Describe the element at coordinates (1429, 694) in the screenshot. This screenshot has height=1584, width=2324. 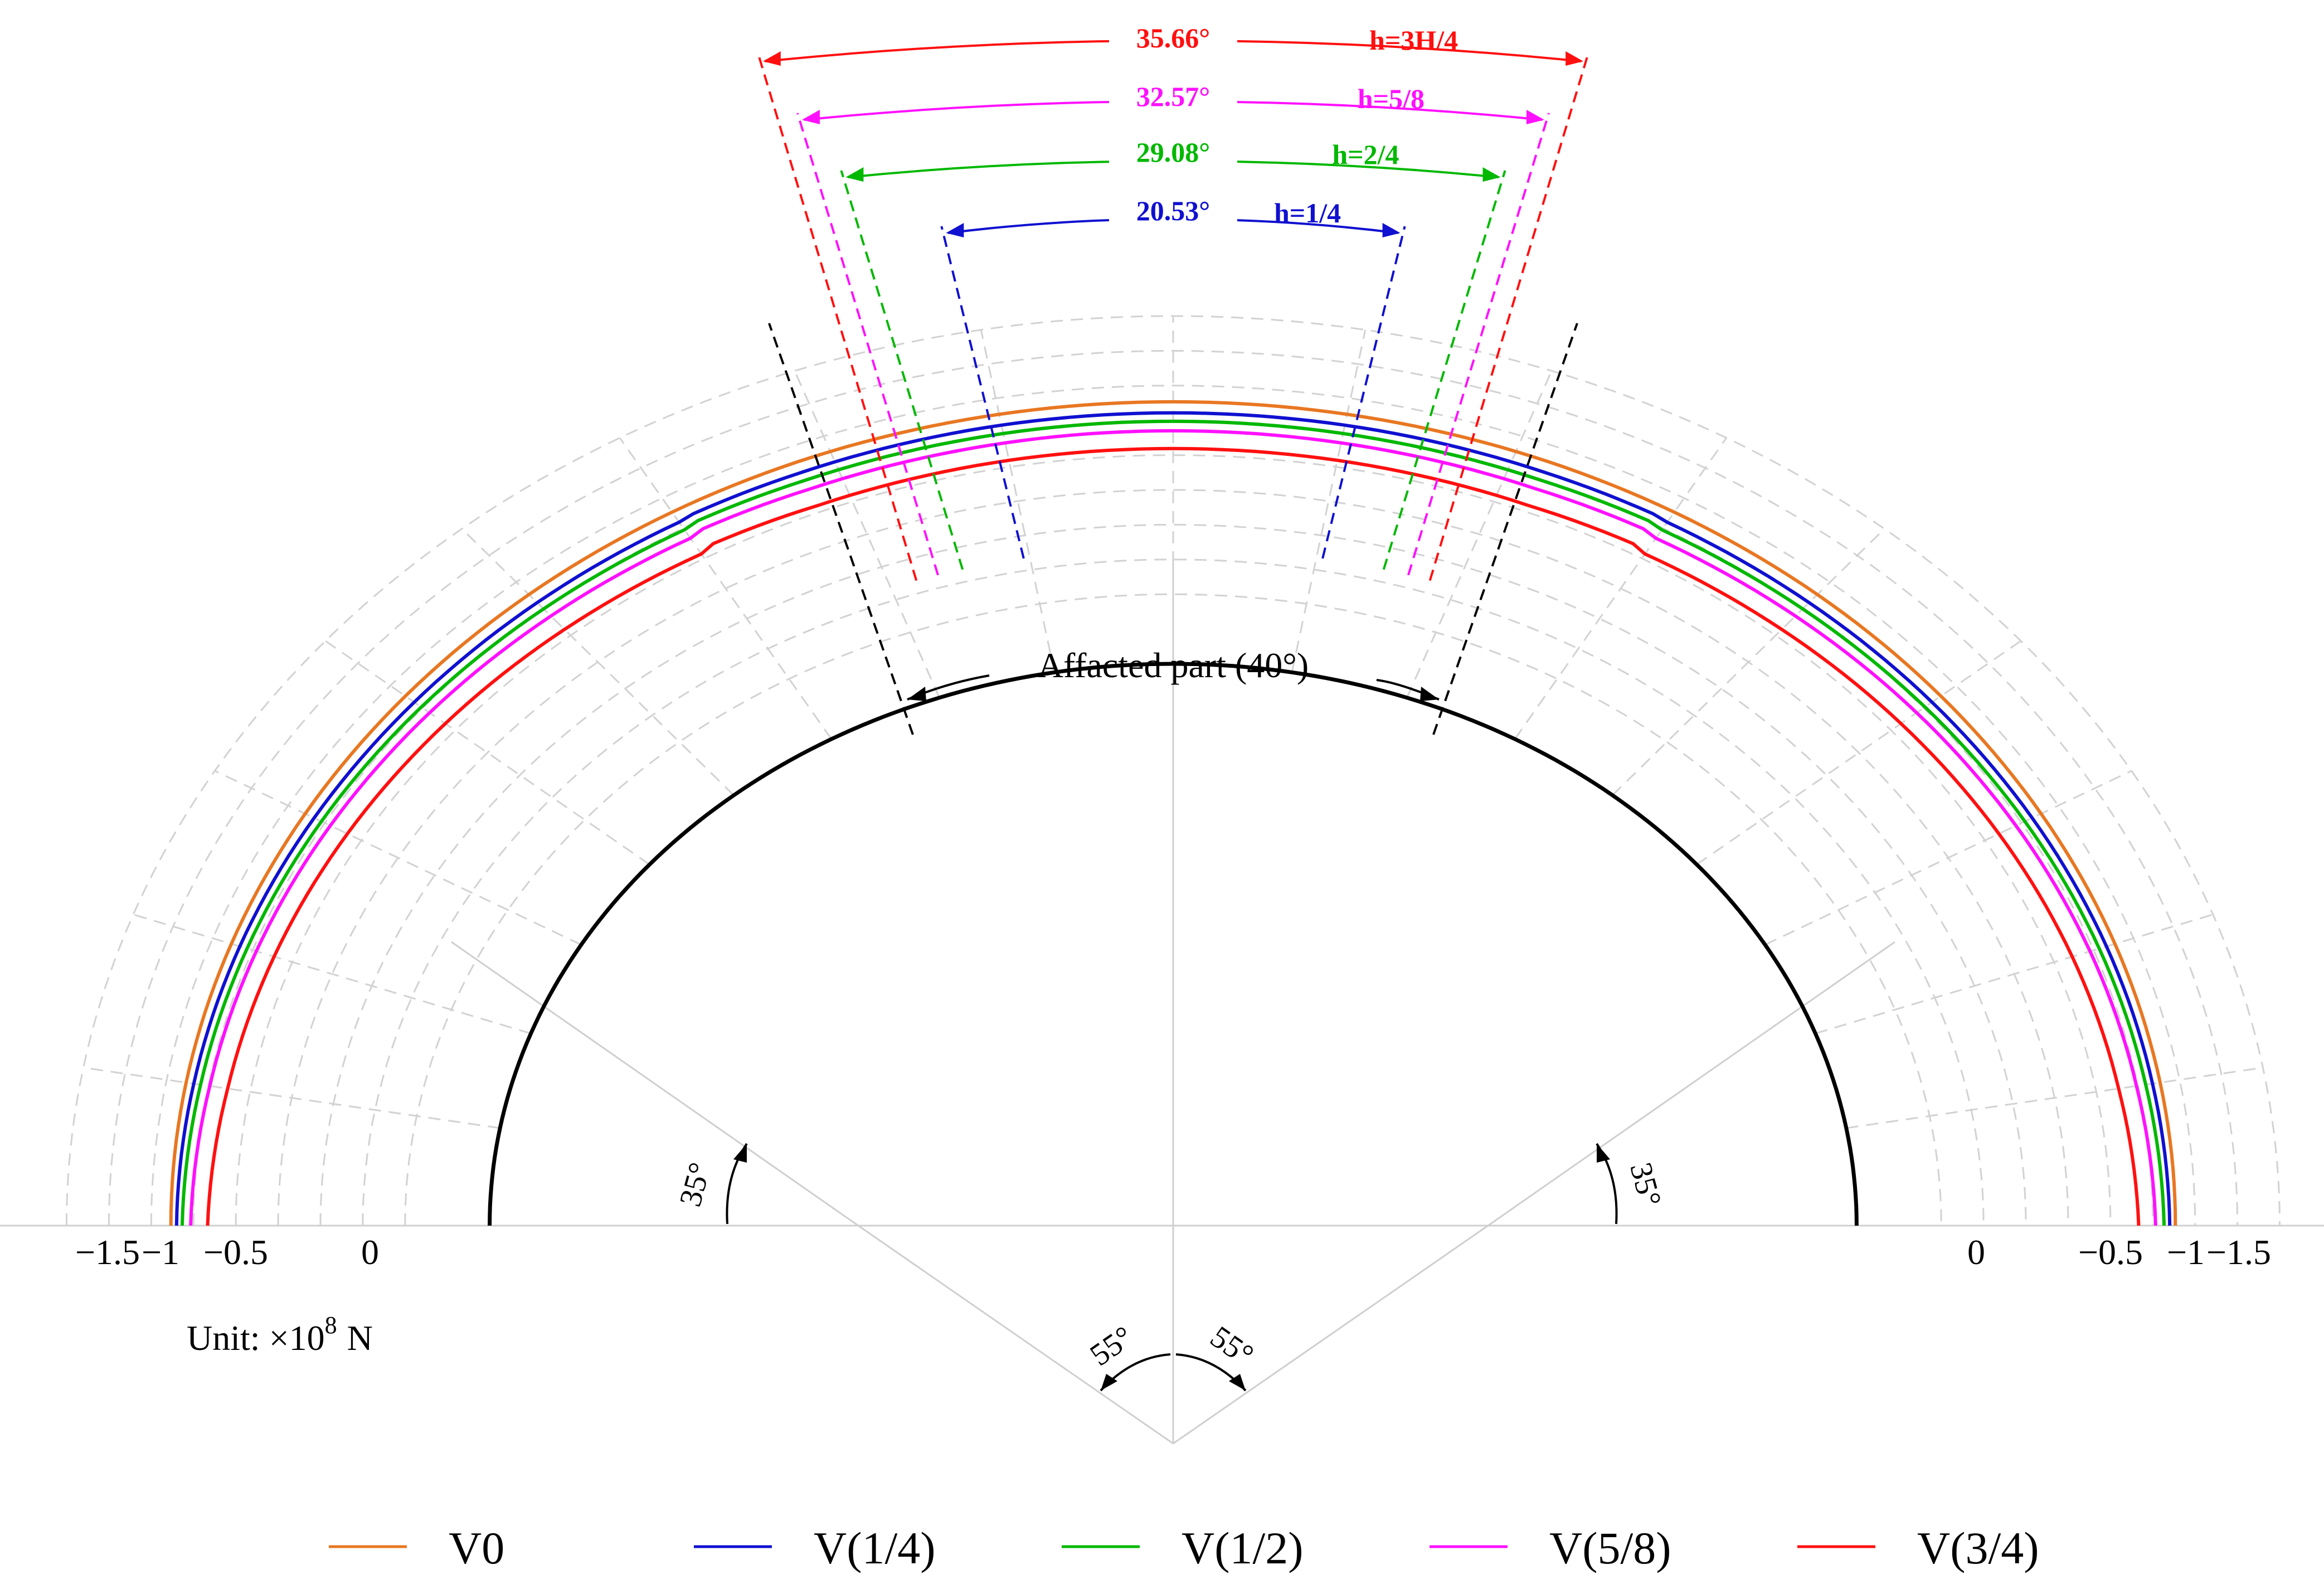
I see `affected-right-arrowhead` at that location.